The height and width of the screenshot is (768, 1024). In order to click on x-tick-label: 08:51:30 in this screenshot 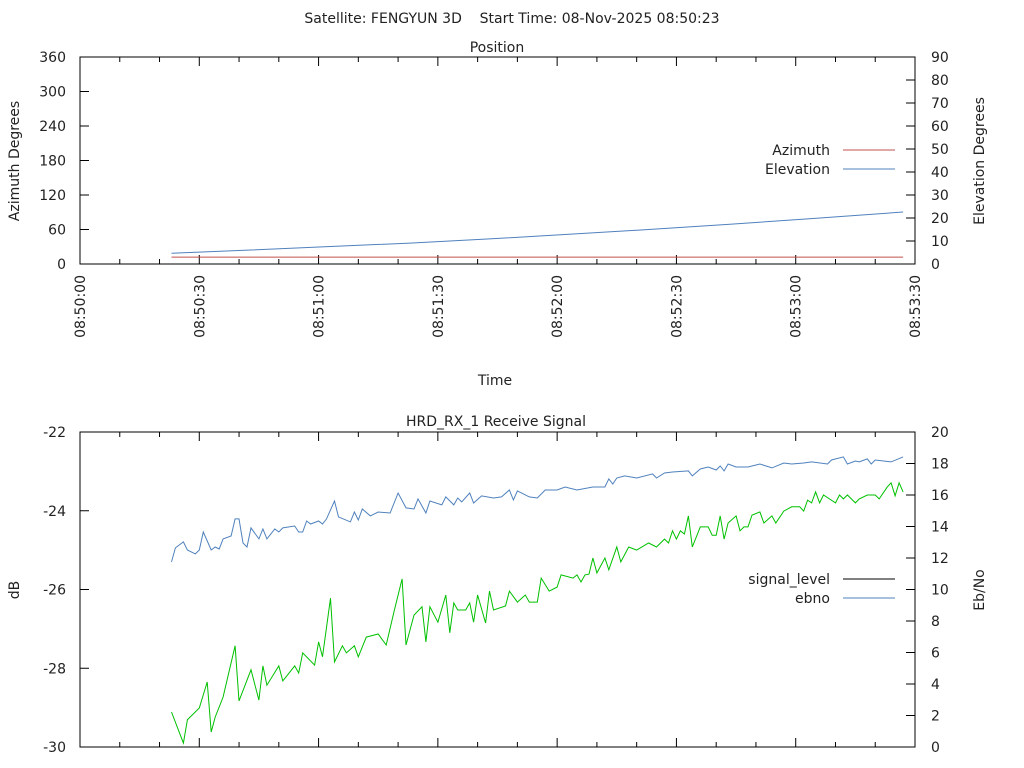, I will do `click(439, 306)`.